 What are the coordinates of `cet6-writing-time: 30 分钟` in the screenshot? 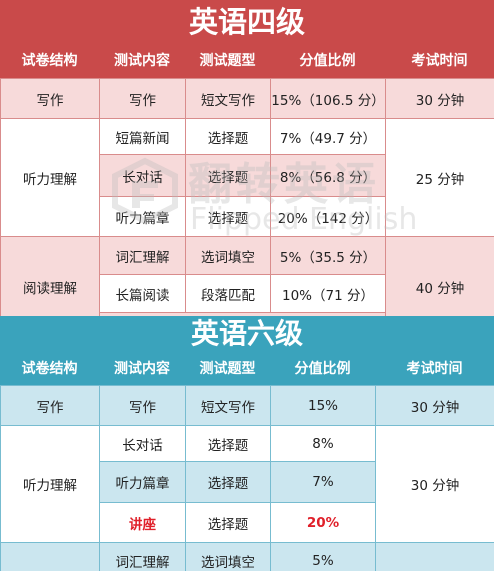 It's located at (434, 405).